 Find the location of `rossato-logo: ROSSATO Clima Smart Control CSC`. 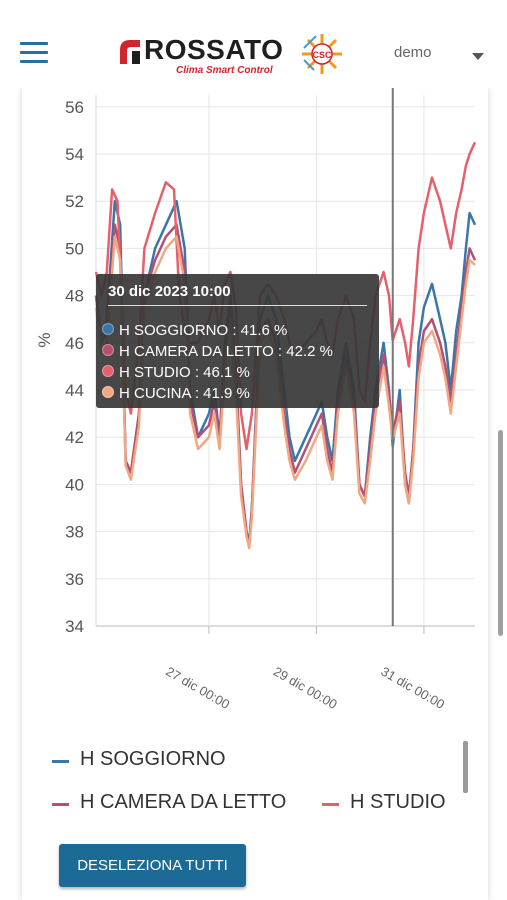

rossato-logo: ROSSATO Clima Smart Control CSC is located at coordinates (233, 56).